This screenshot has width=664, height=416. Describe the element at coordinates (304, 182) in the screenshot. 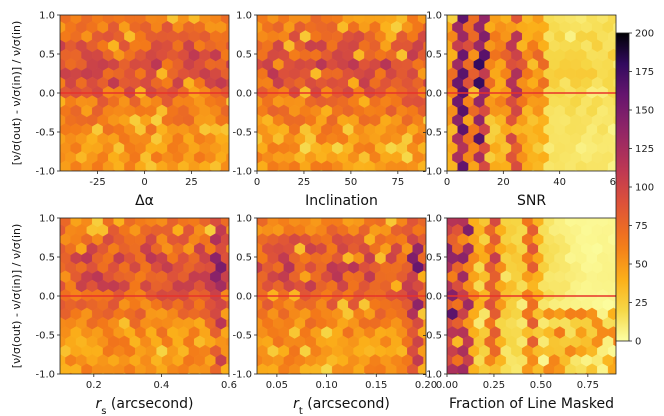

I see `x-tick-label: 25` at that location.